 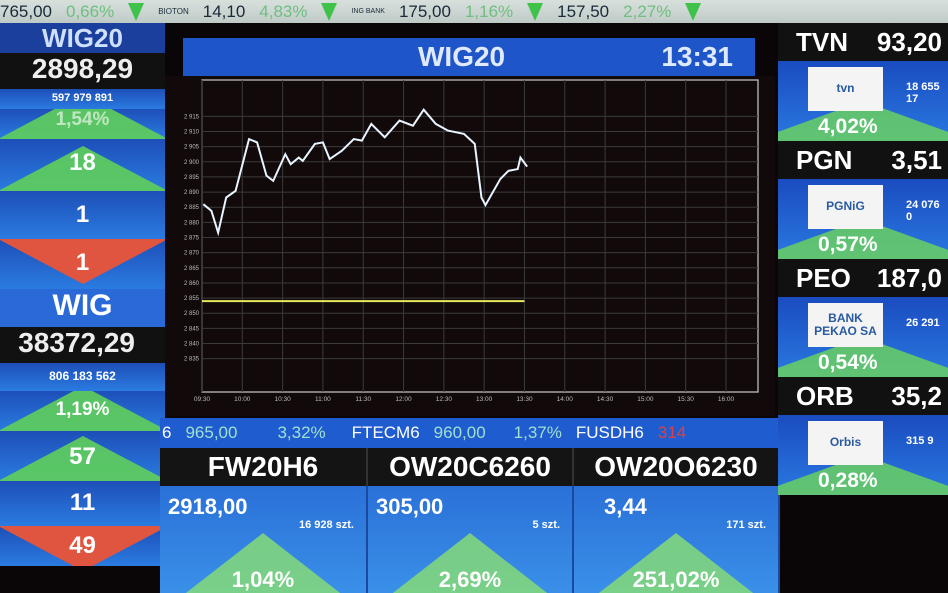 I want to click on strip-change: 3,32%, so click(x=301, y=432).